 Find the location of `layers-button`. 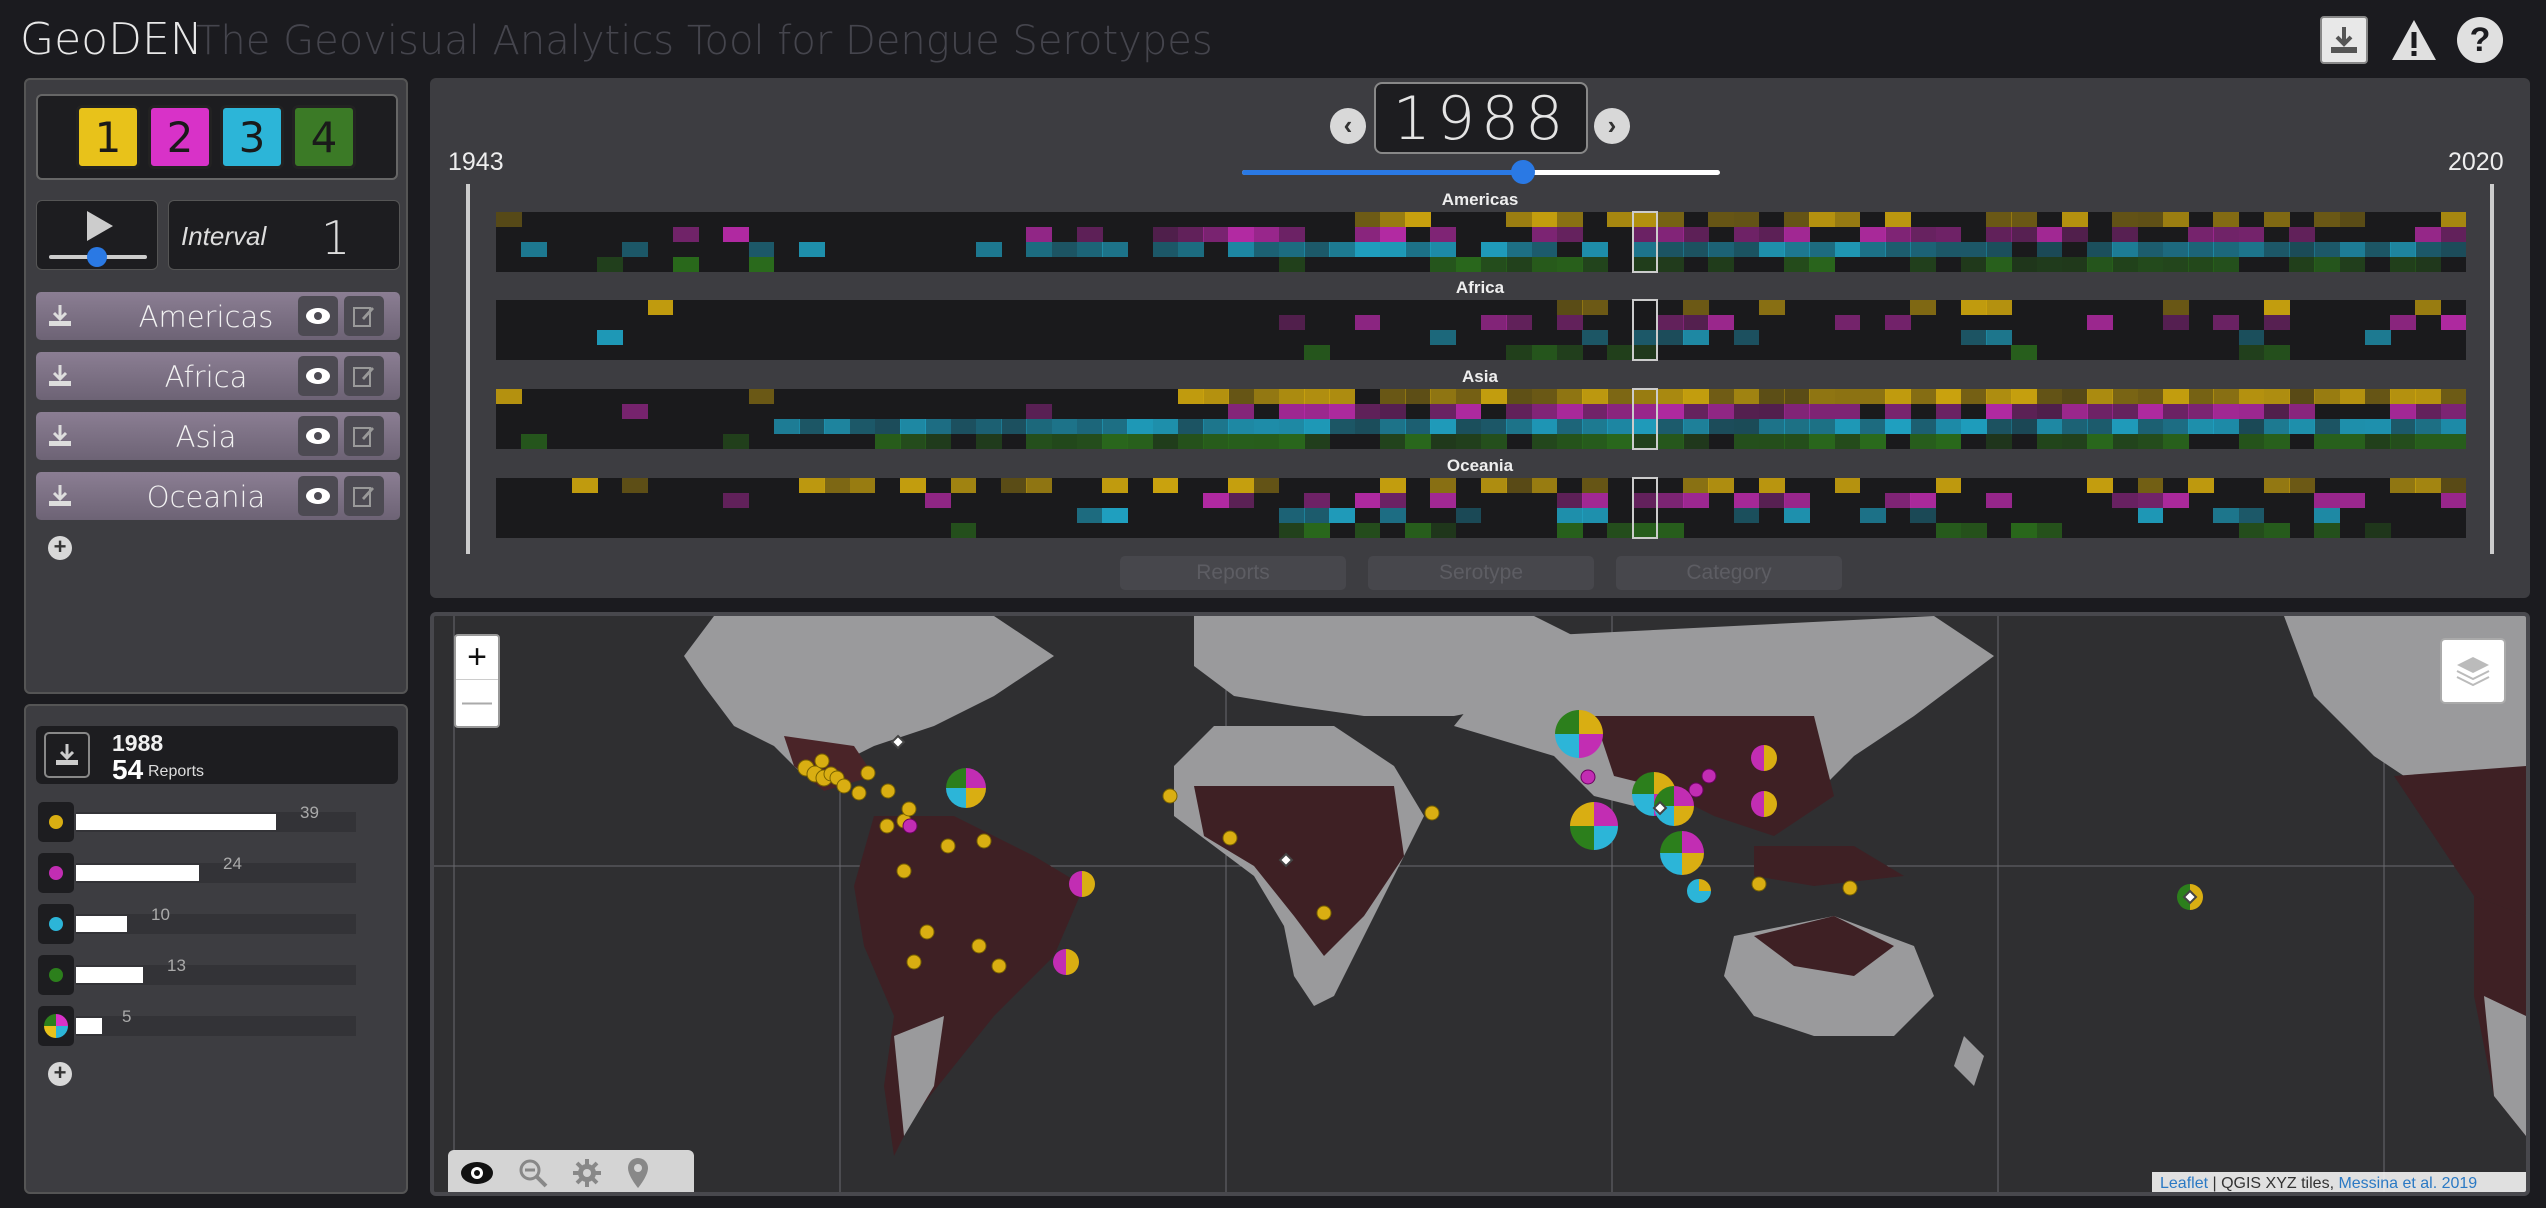

layers-button is located at coordinates (2473, 671).